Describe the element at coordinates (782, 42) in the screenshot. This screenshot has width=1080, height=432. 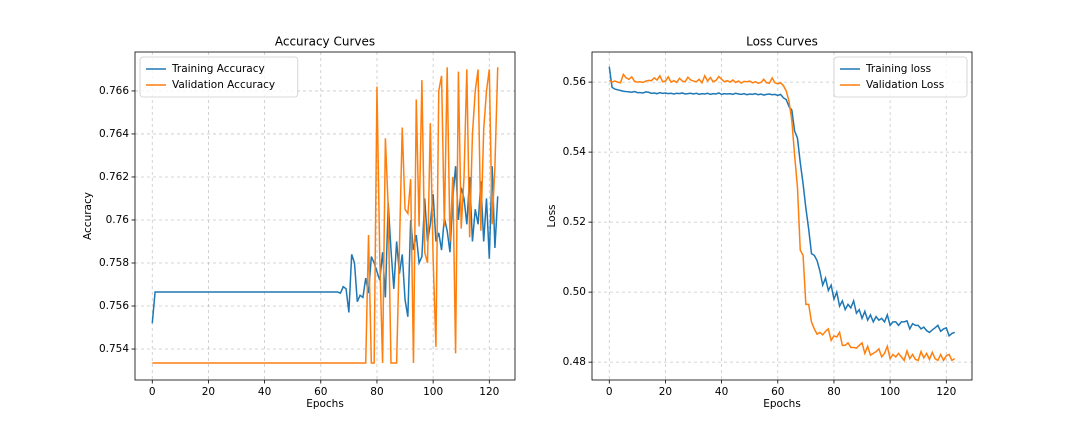
I see `chart-title: Loss Curves` at that location.